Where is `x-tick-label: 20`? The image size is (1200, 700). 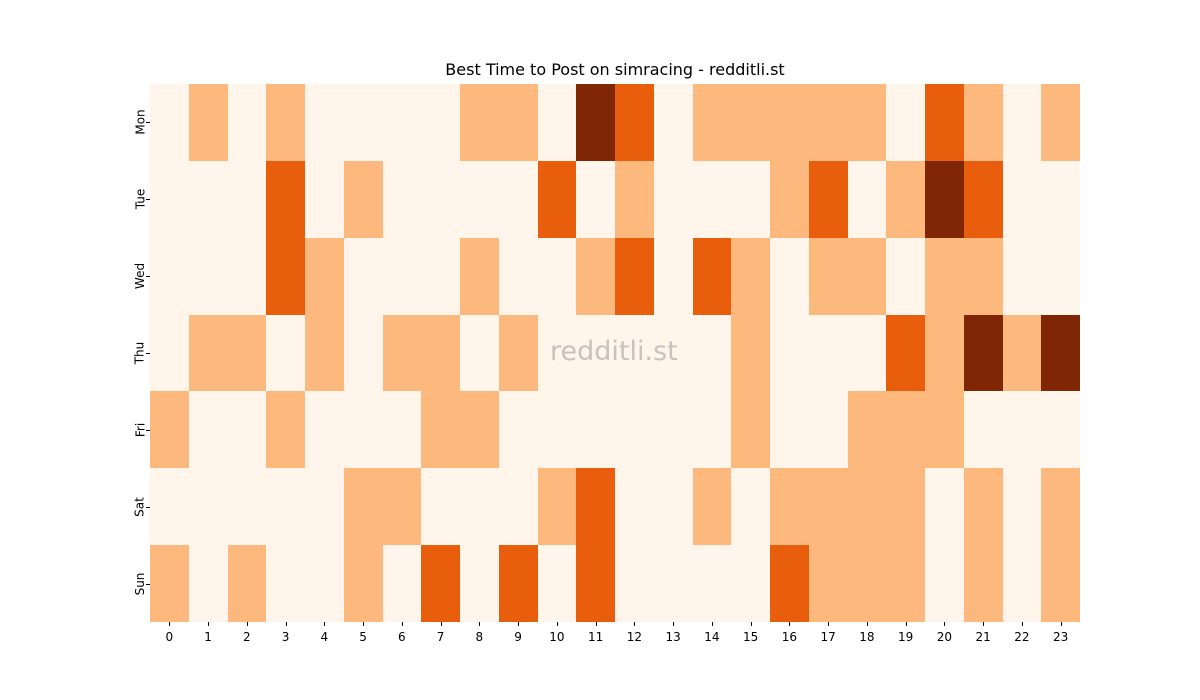
x-tick-label: 20 is located at coordinates (944, 637).